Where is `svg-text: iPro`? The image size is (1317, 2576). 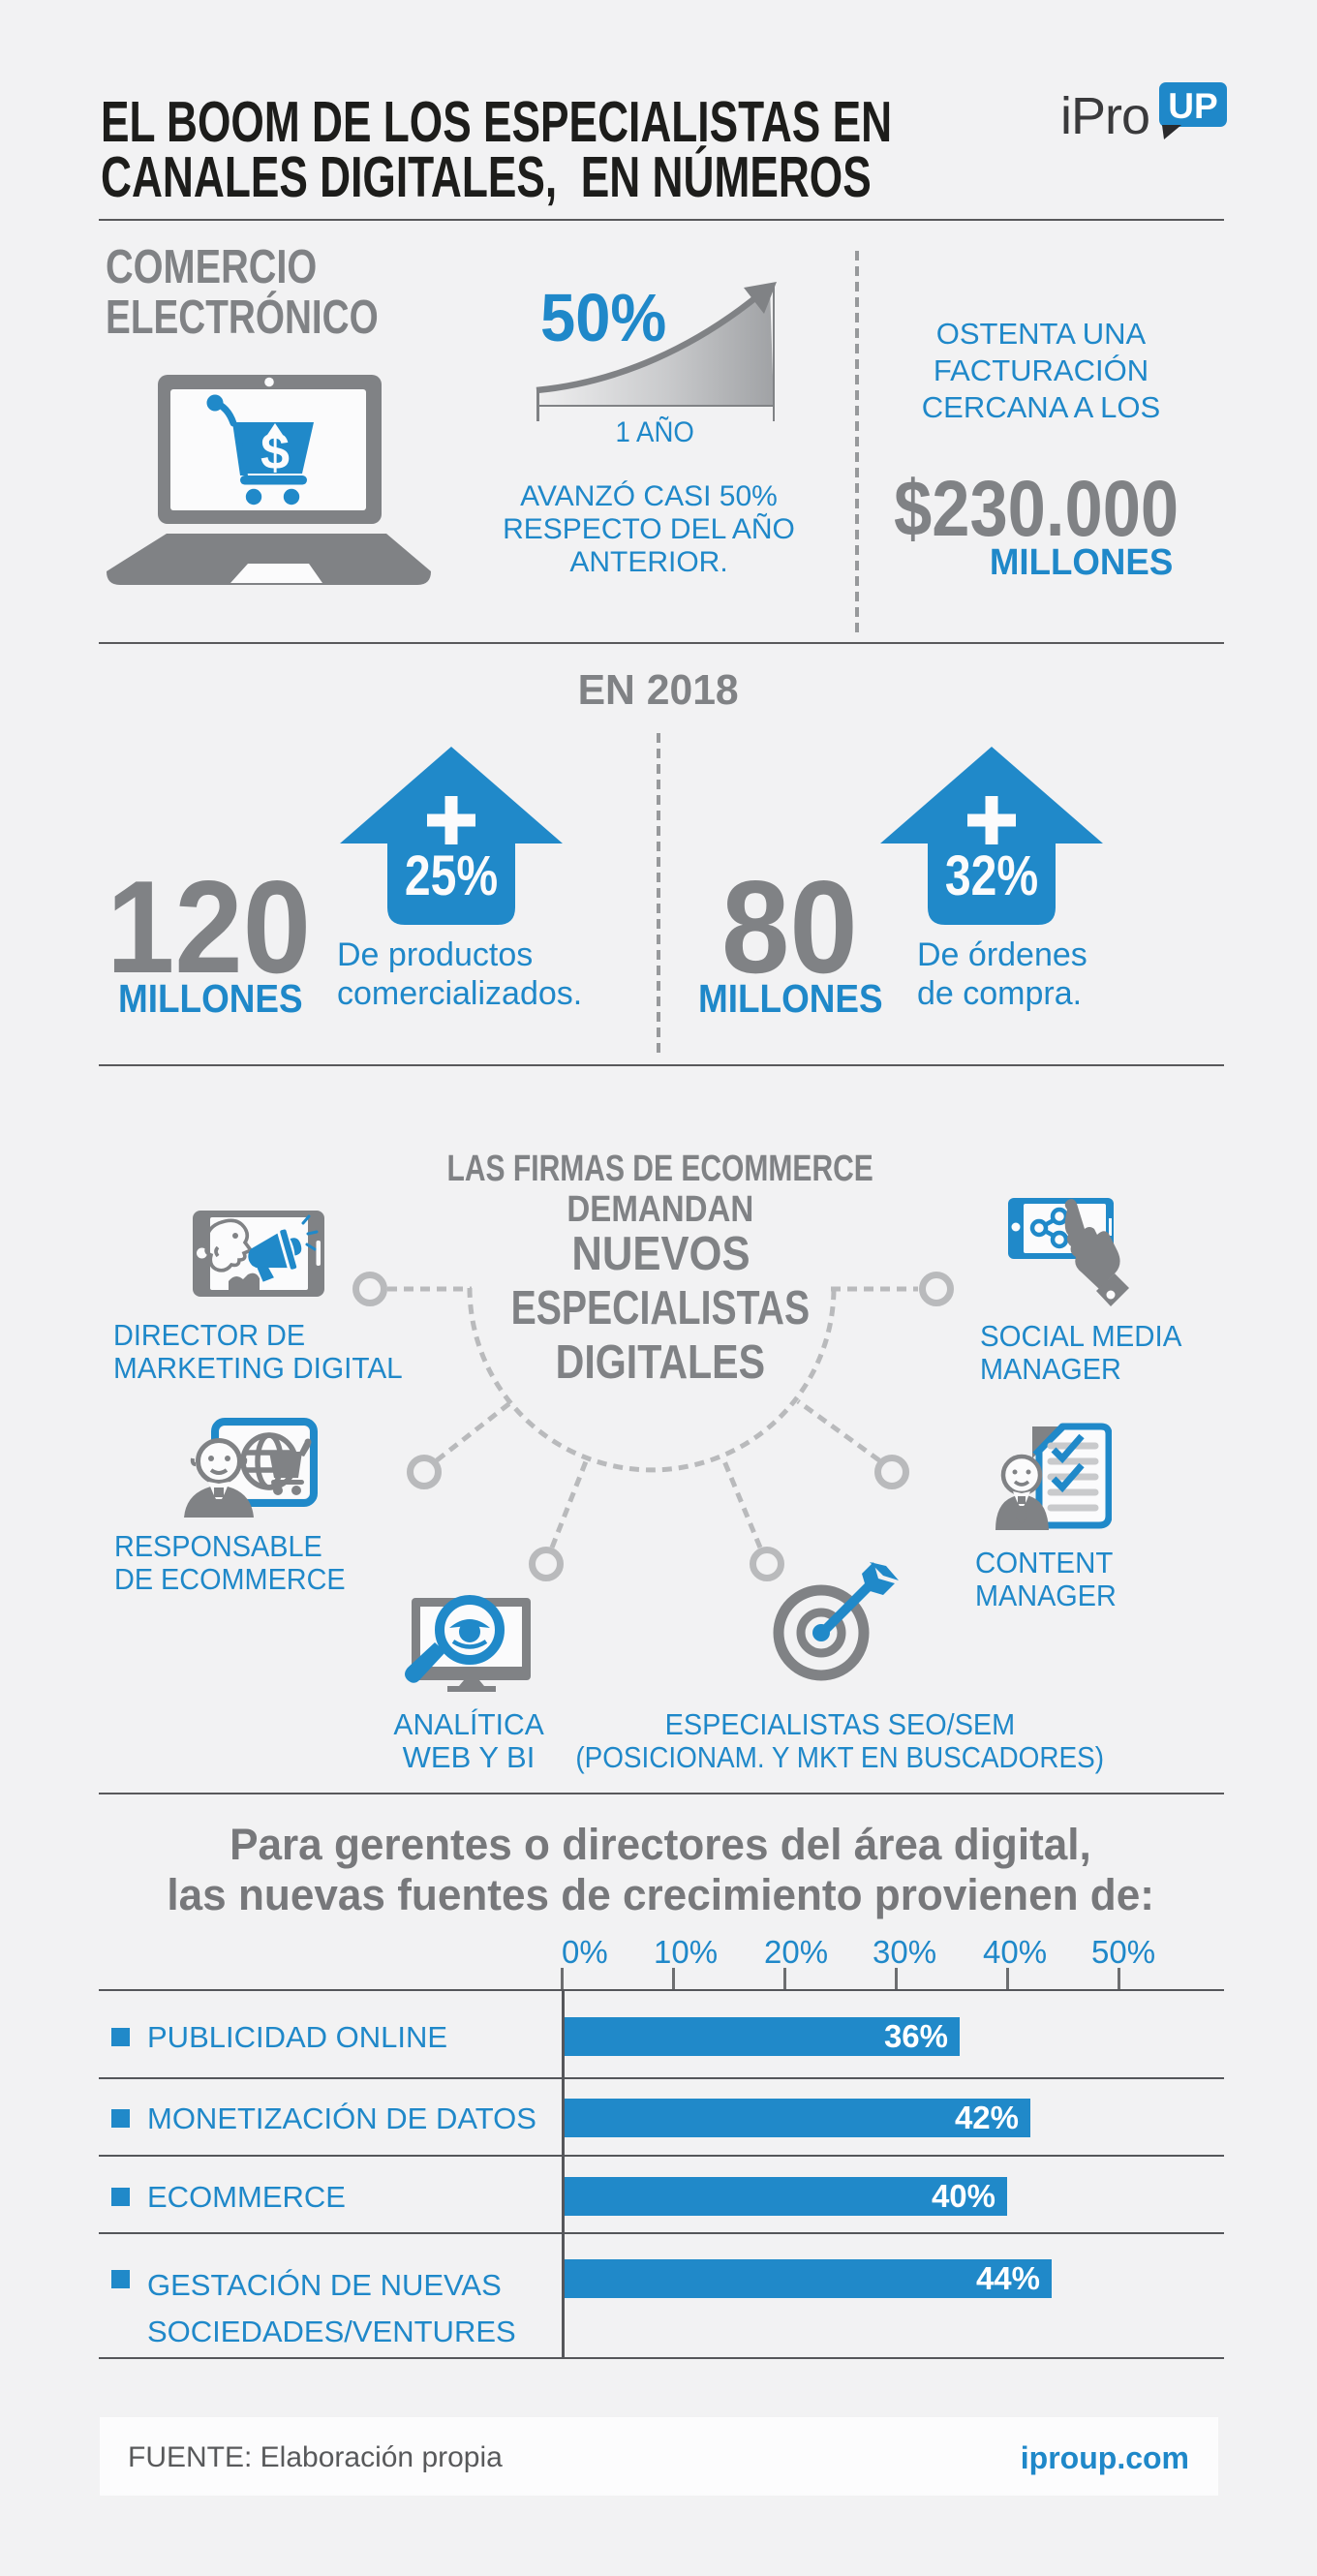 svg-text: iPro is located at coordinates (1104, 116).